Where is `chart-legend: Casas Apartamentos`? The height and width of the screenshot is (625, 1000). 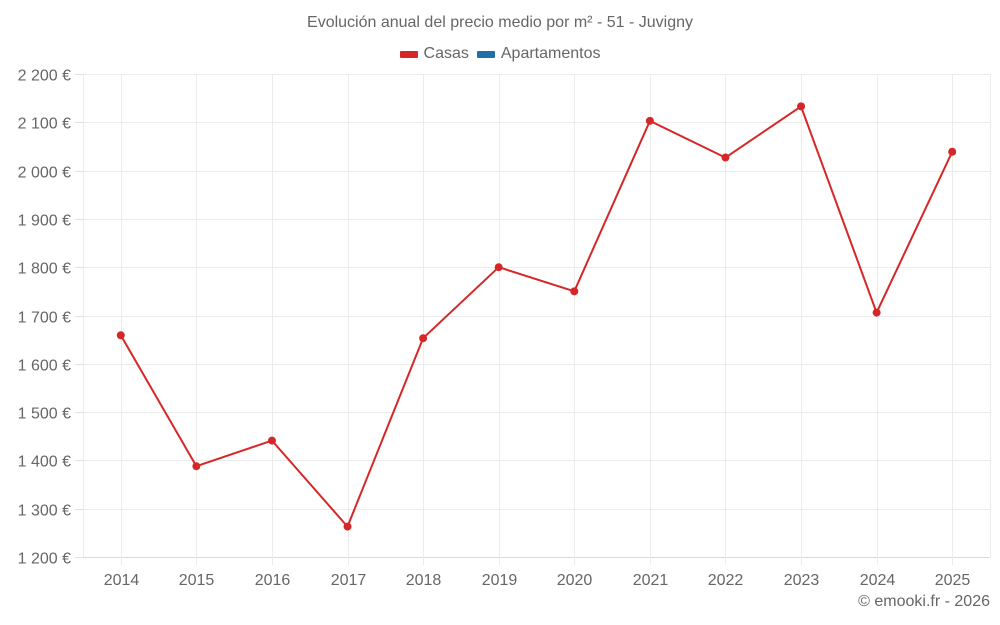
chart-legend: Casas Apartamentos is located at coordinates (500, 54).